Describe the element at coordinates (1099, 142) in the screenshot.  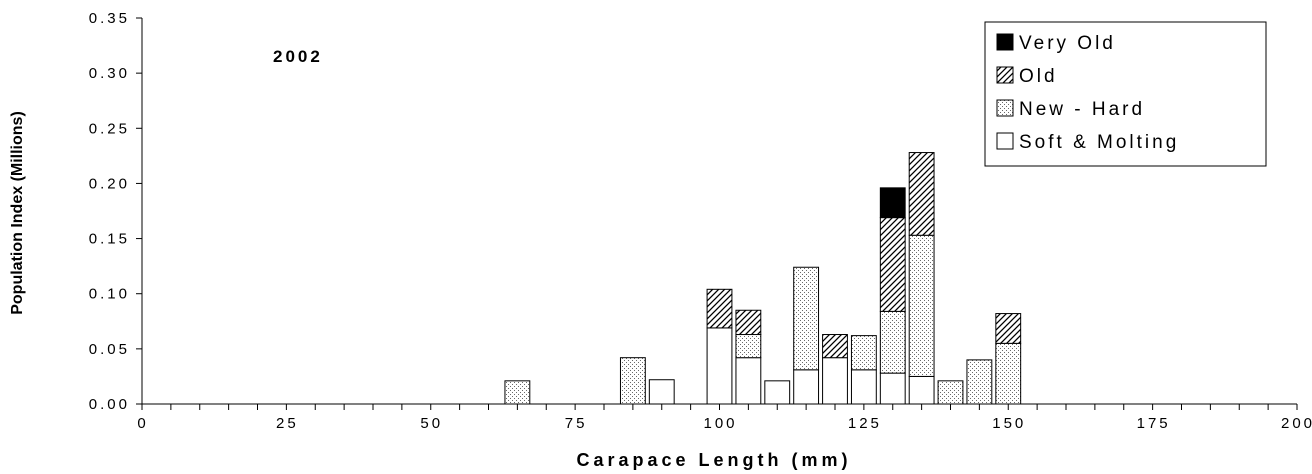
I see `legend-label: Soft & Molting` at that location.